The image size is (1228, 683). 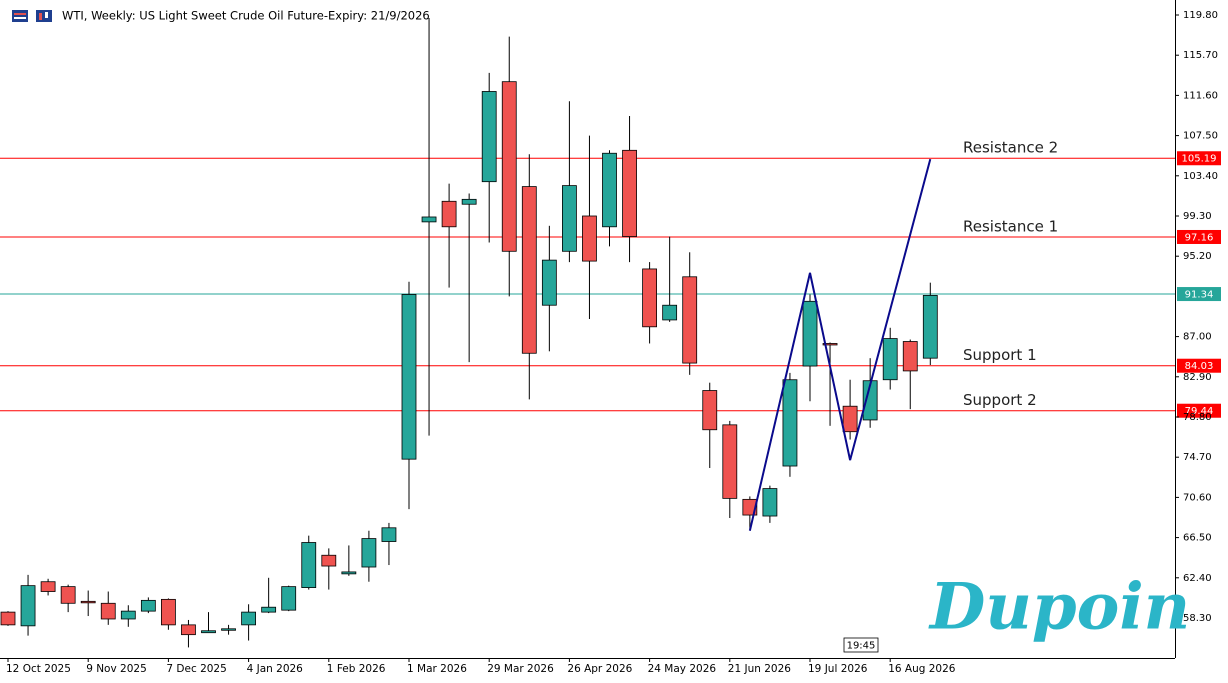 I want to click on y-tick-label: 99.30, so click(x=1197, y=216).